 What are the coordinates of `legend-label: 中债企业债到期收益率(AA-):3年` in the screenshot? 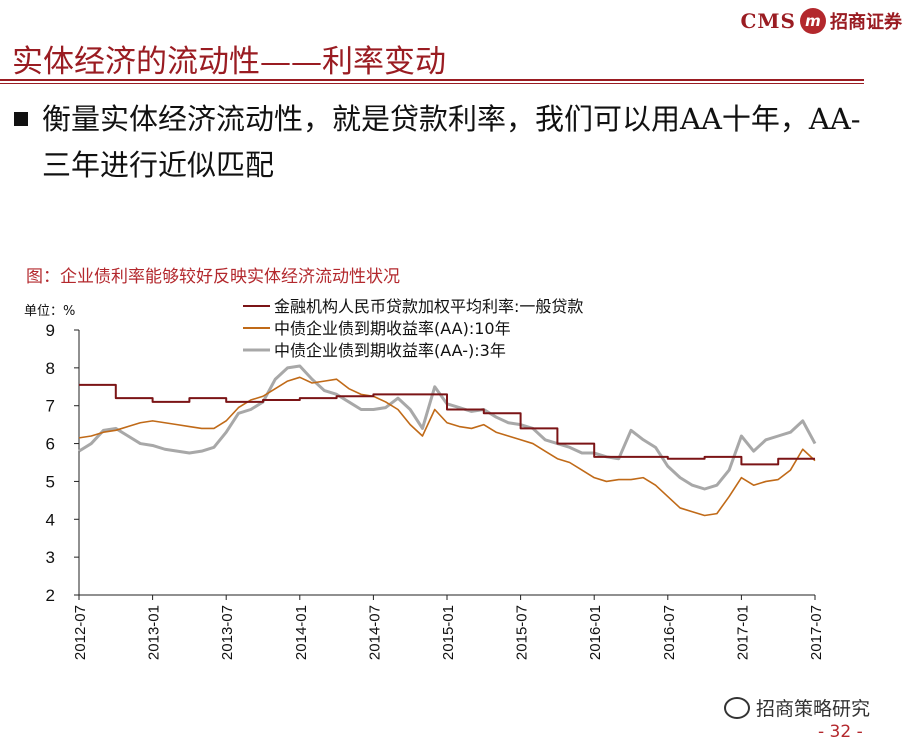 It's located at (390, 350).